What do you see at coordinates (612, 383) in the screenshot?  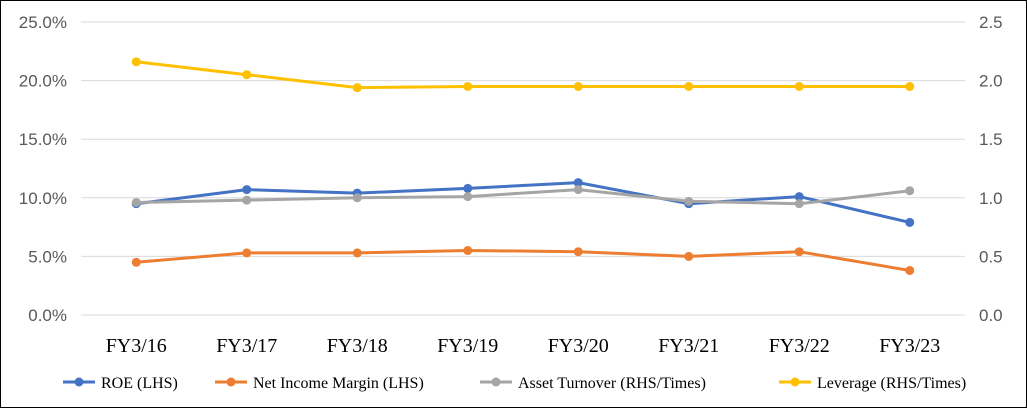 I see `legend-label: Asset Turnover (RHS/Times)` at bounding box center [612, 383].